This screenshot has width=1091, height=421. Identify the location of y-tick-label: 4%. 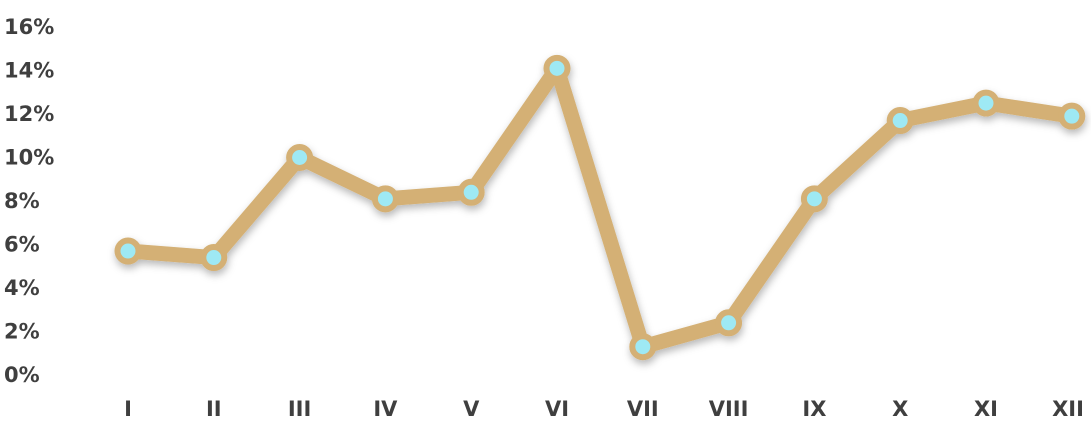
(22, 288).